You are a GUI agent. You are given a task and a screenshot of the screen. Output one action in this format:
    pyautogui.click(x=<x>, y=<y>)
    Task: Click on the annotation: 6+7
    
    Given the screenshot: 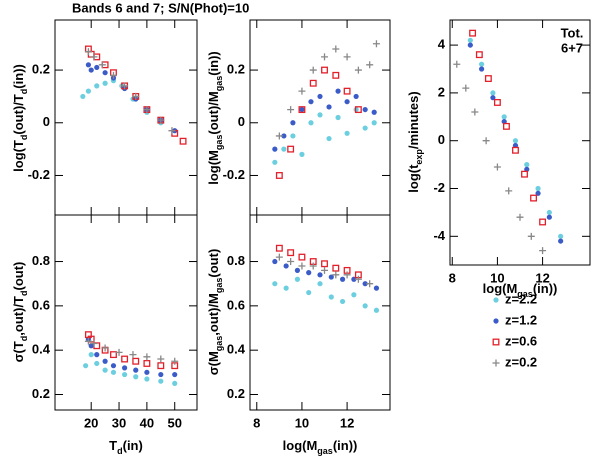 What is the action you would take?
    pyautogui.click(x=572, y=47)
    